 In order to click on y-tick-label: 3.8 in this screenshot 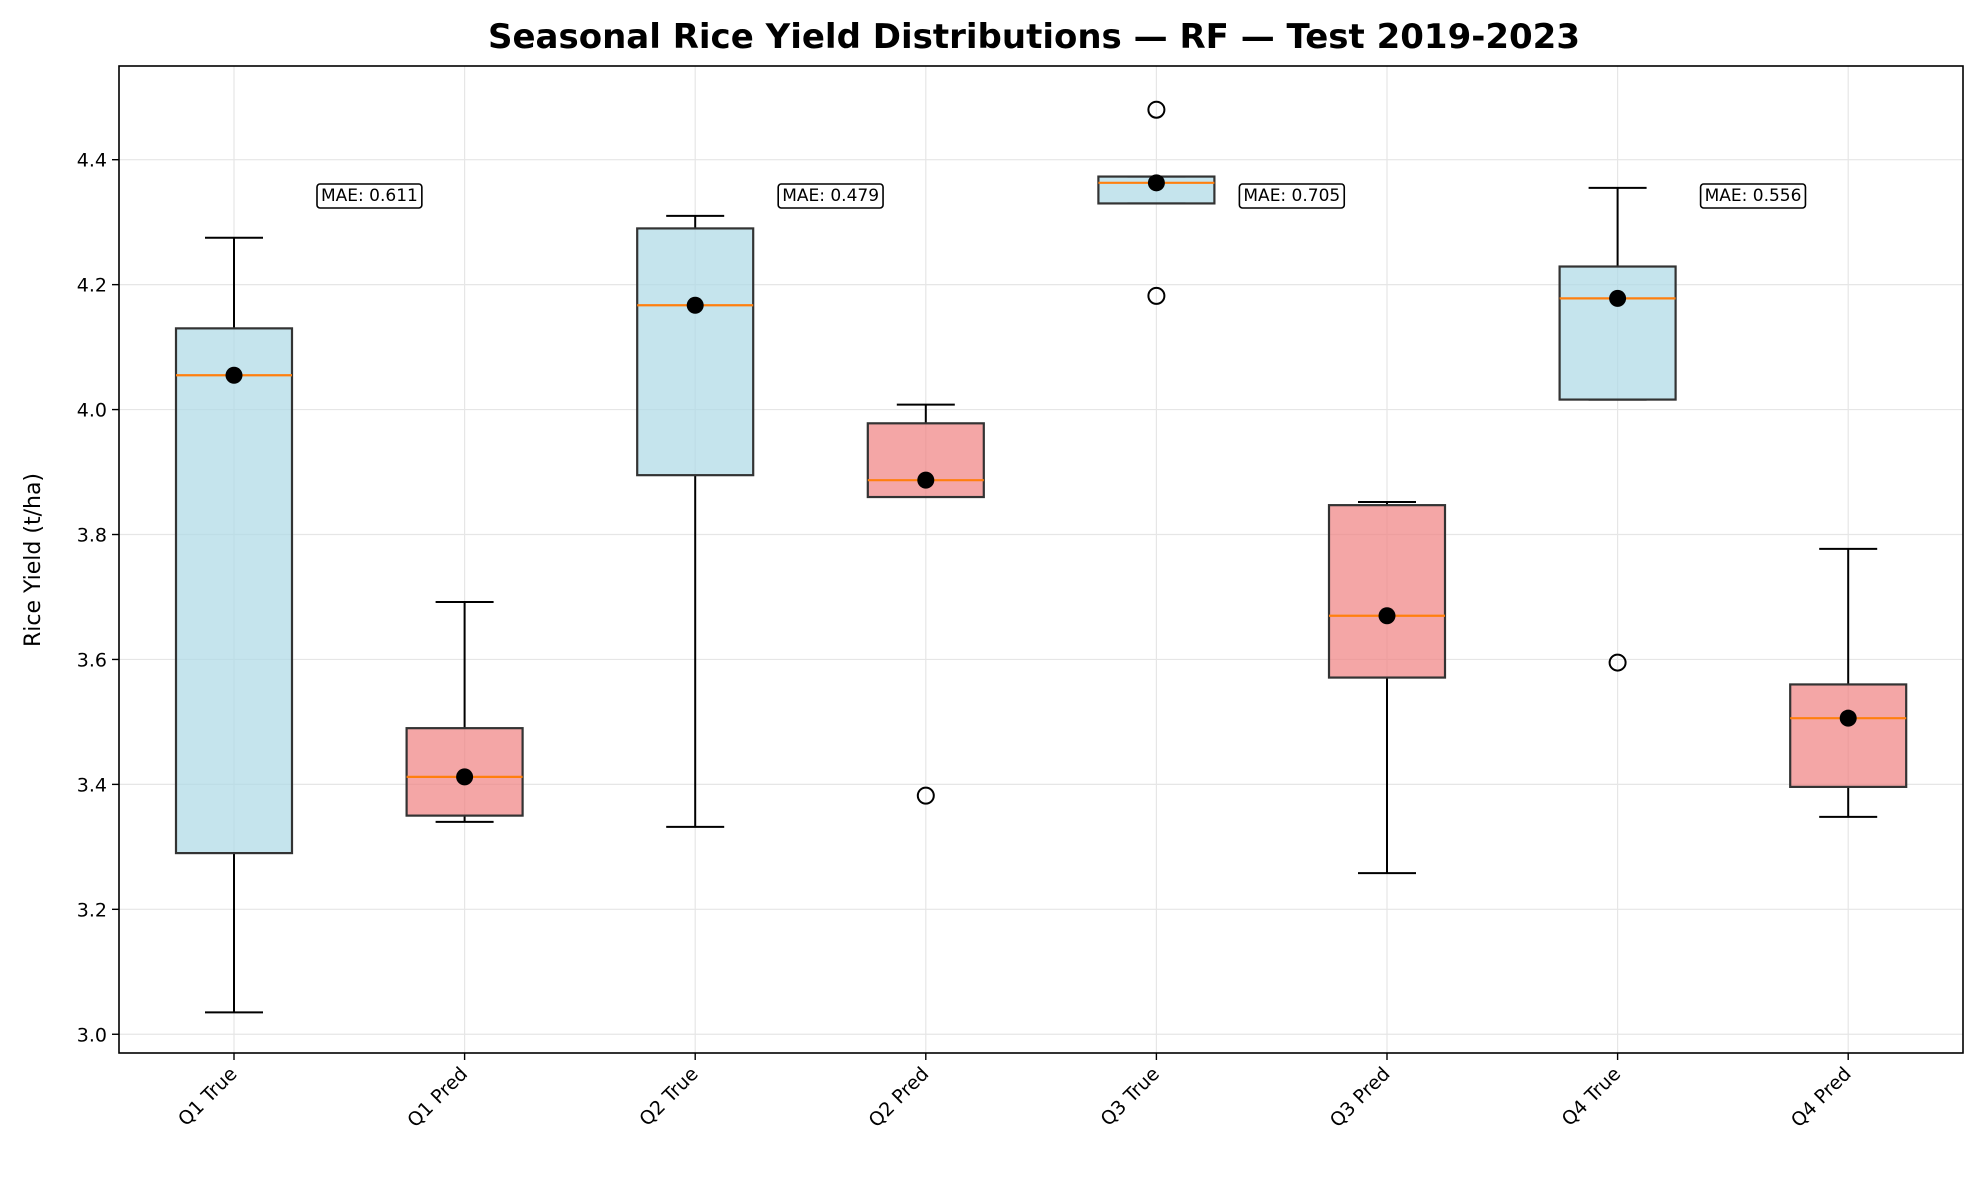, I will do `click(92, 536)`.